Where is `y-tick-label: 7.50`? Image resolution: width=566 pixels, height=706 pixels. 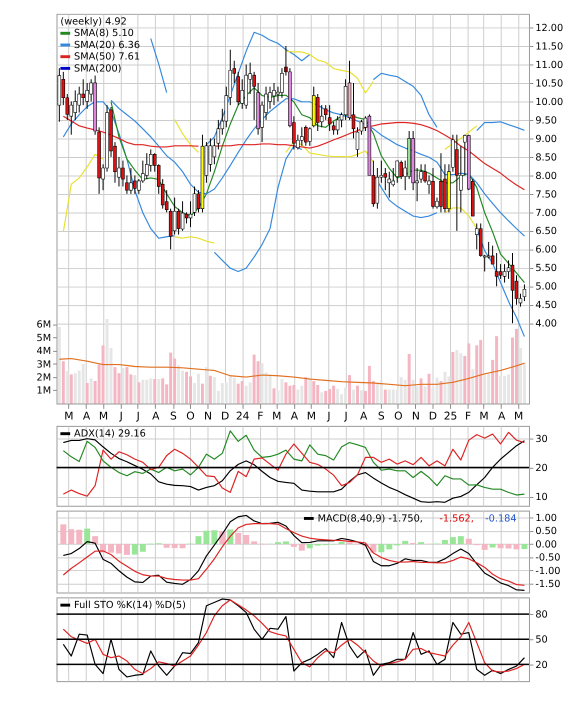 y-tick-label: 7.50 is located at coordinates (546, 194).